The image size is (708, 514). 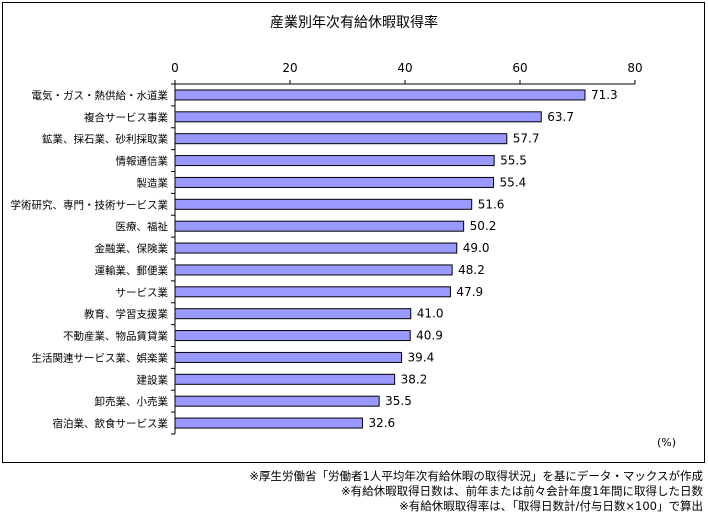 I want to click on value-label: 35.5, so click(x=398, y=401).